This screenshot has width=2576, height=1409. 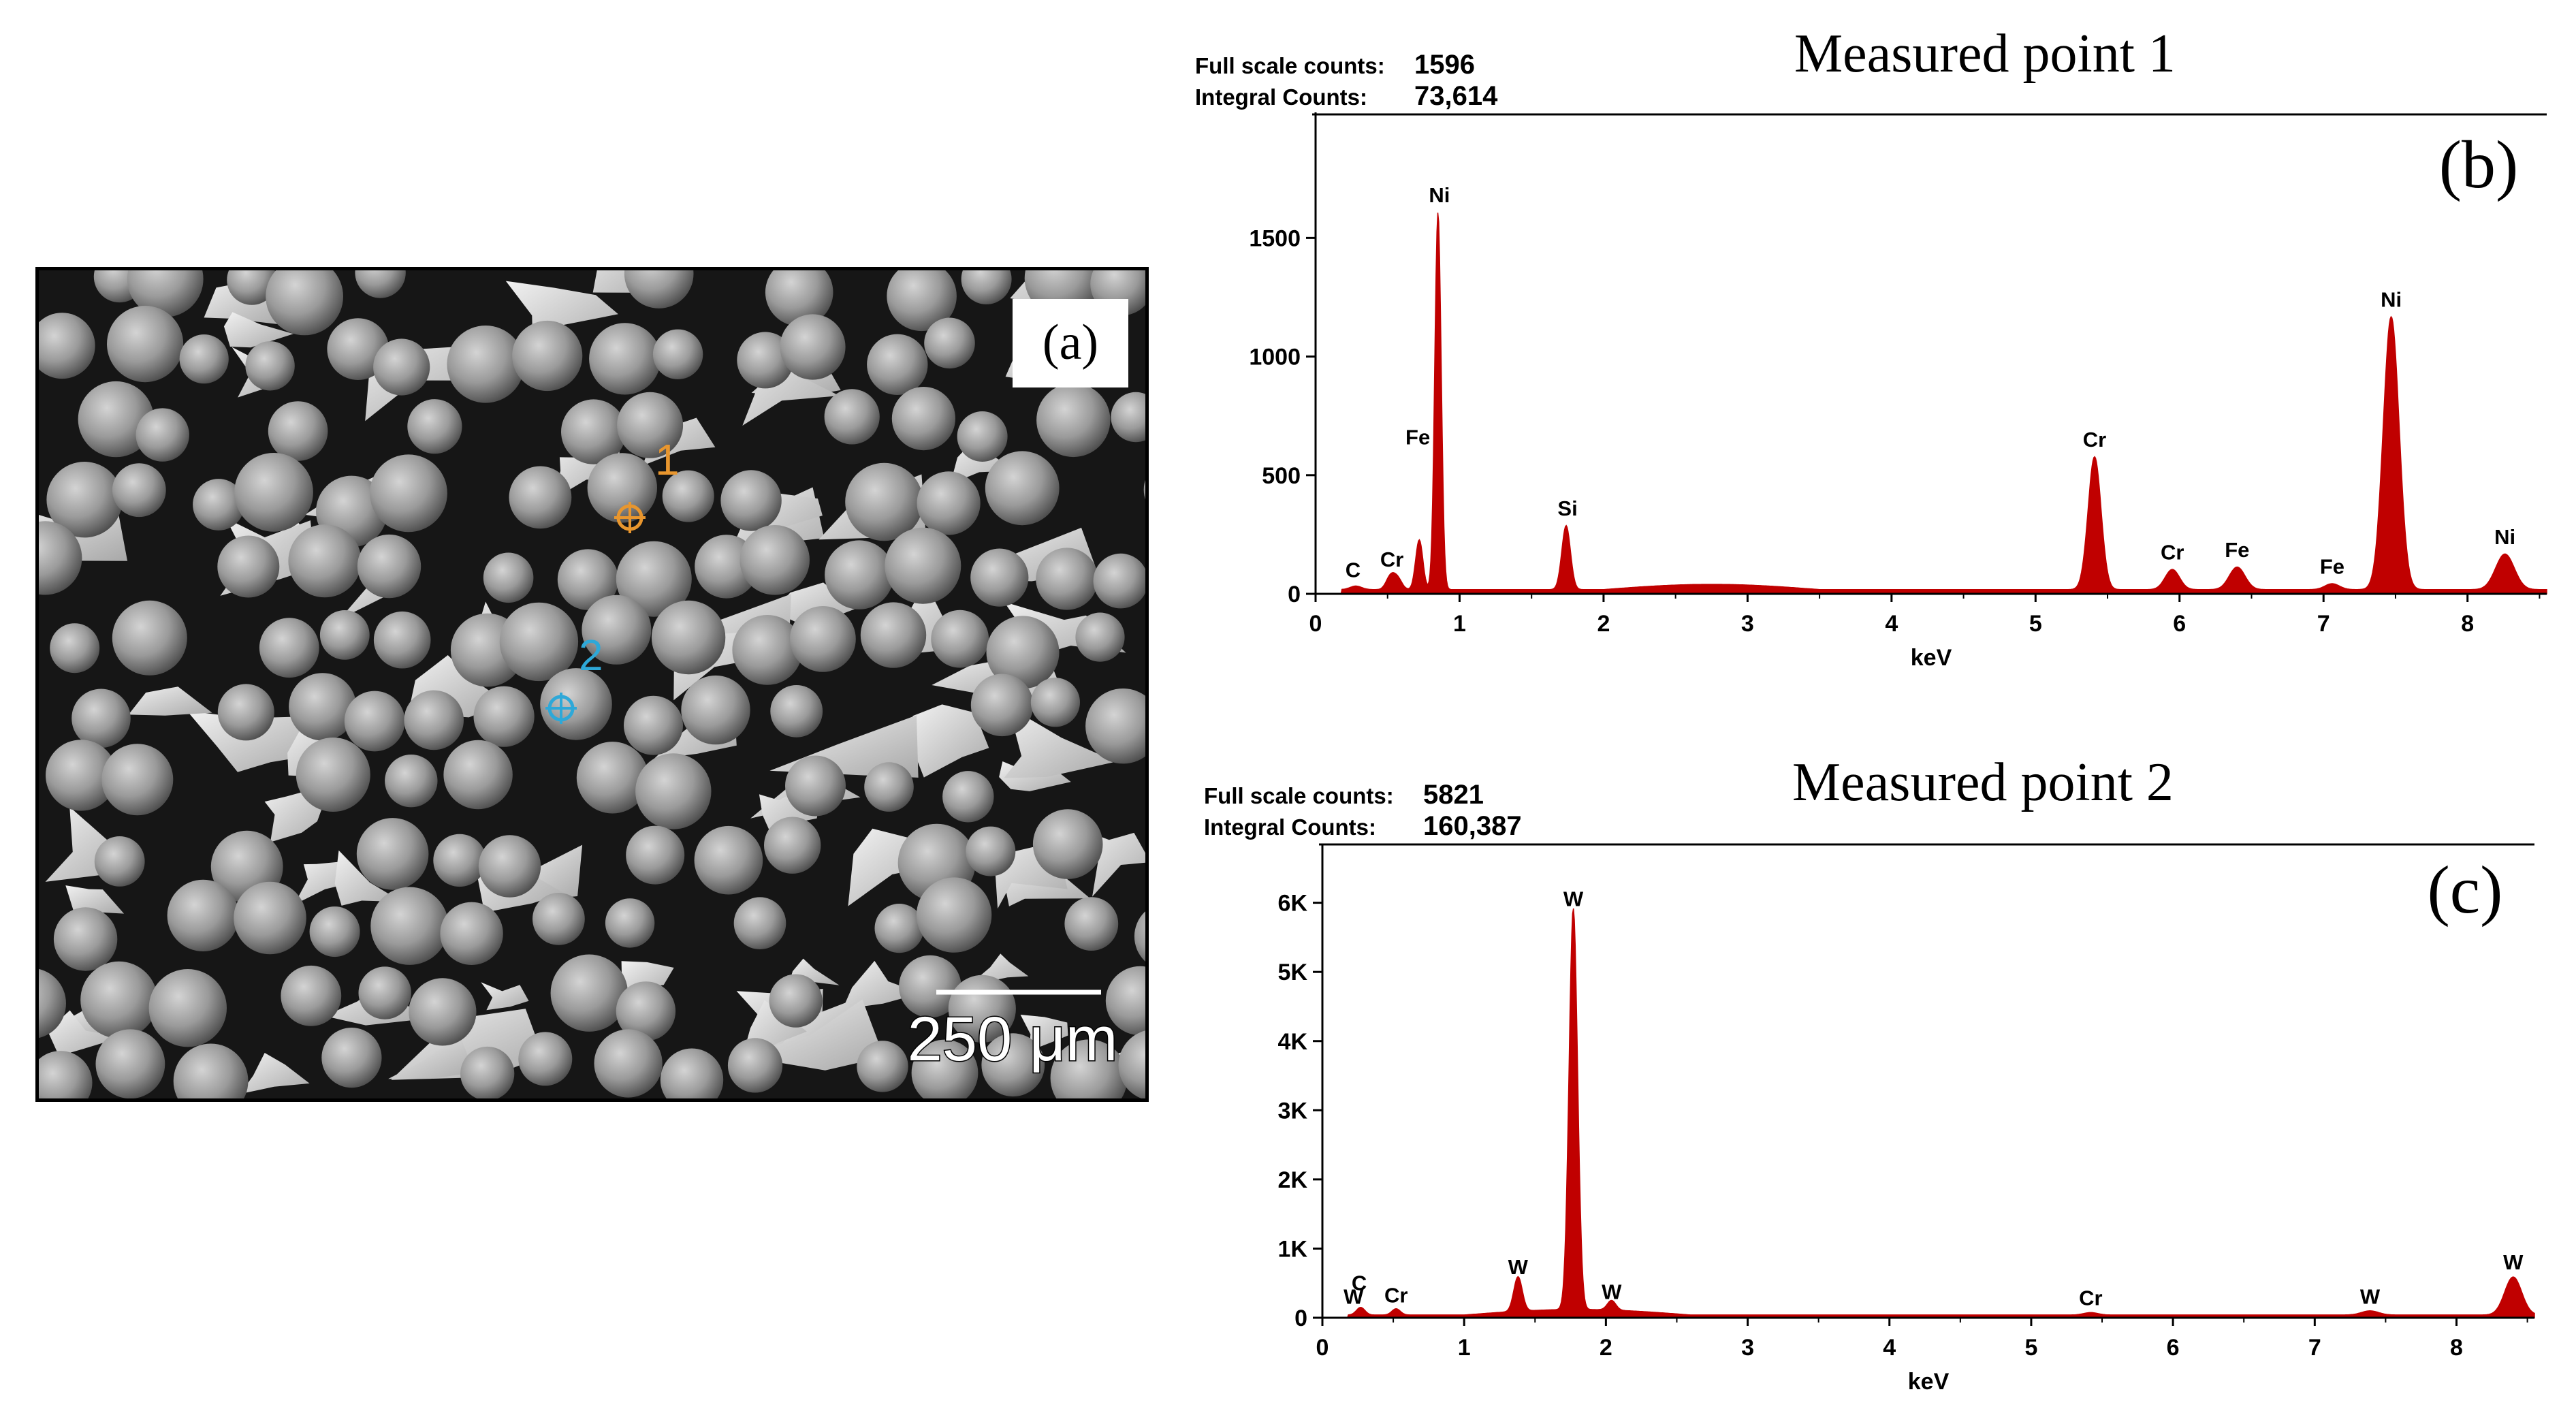 I want to click on x-tick-label: 7, so click(x=2314, y=1348).